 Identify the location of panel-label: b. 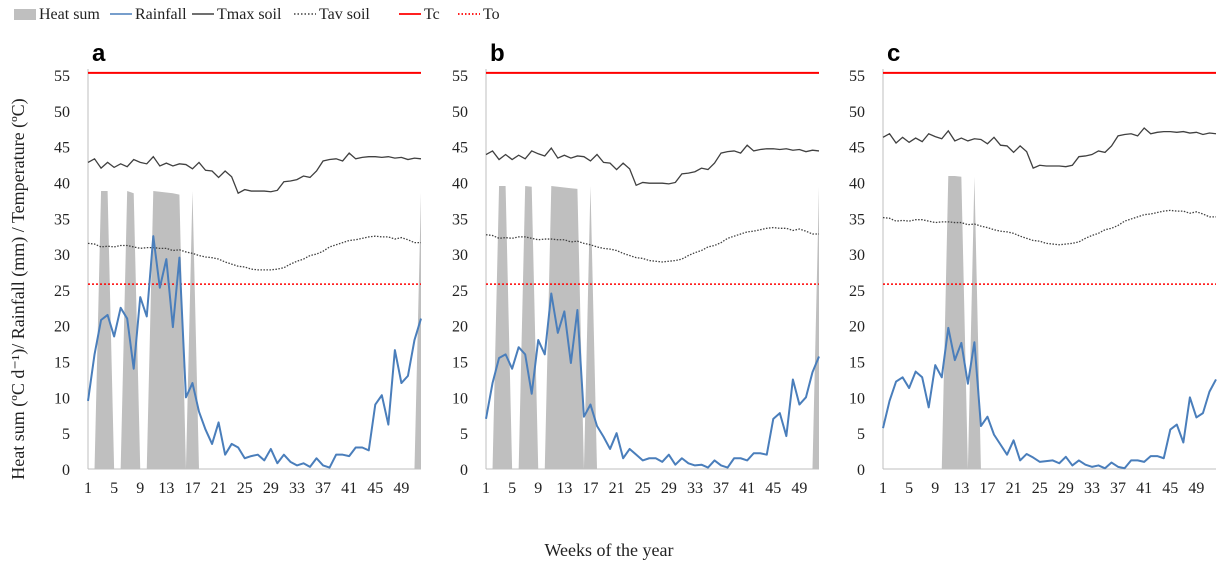
(497, 53).